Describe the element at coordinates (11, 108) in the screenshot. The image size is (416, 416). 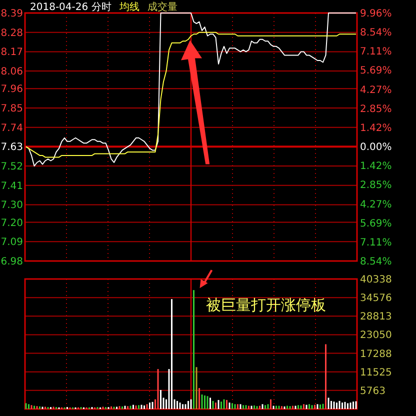
I see `y-tick-label: 7.85` at that location.